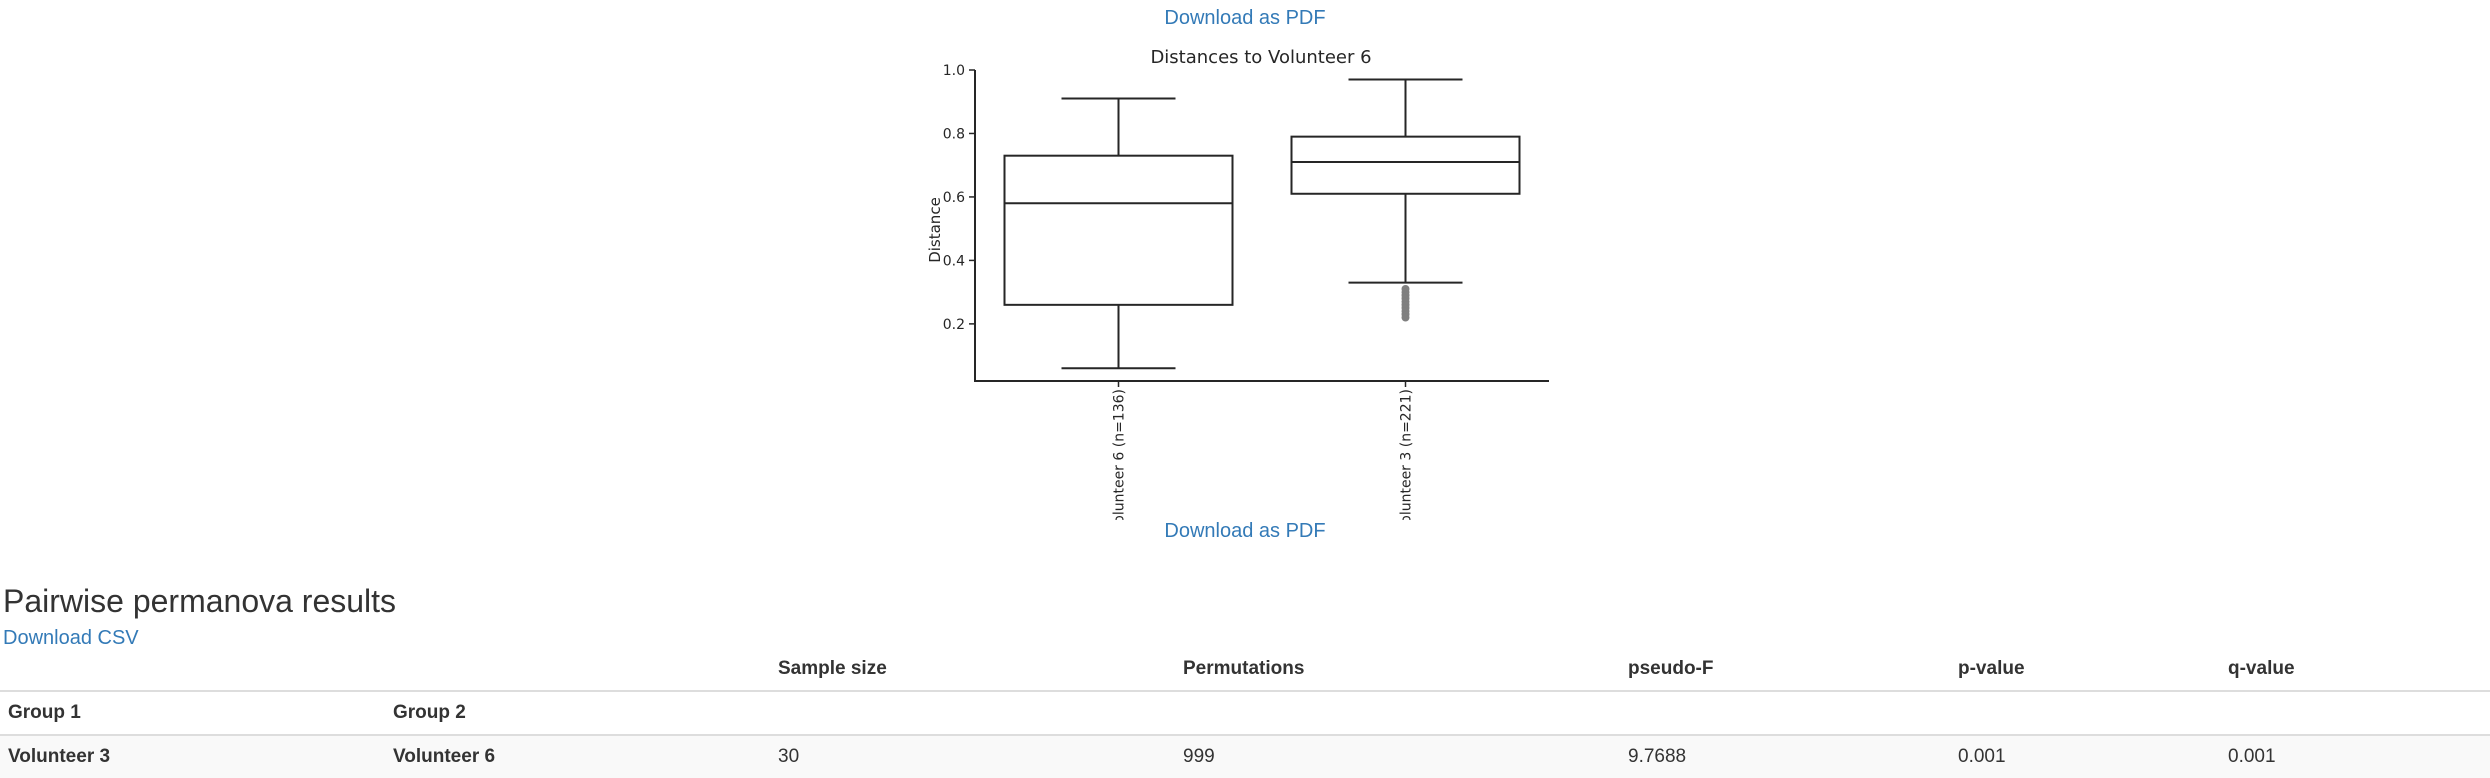 Image resolution: width=2490 pixels, height=778 pixels. What do you see at coordinates (1407, 454) in the screenshot?
I see `x-tick-label: olunteer 3 (n=221)` at bounding box center [1407, 454].